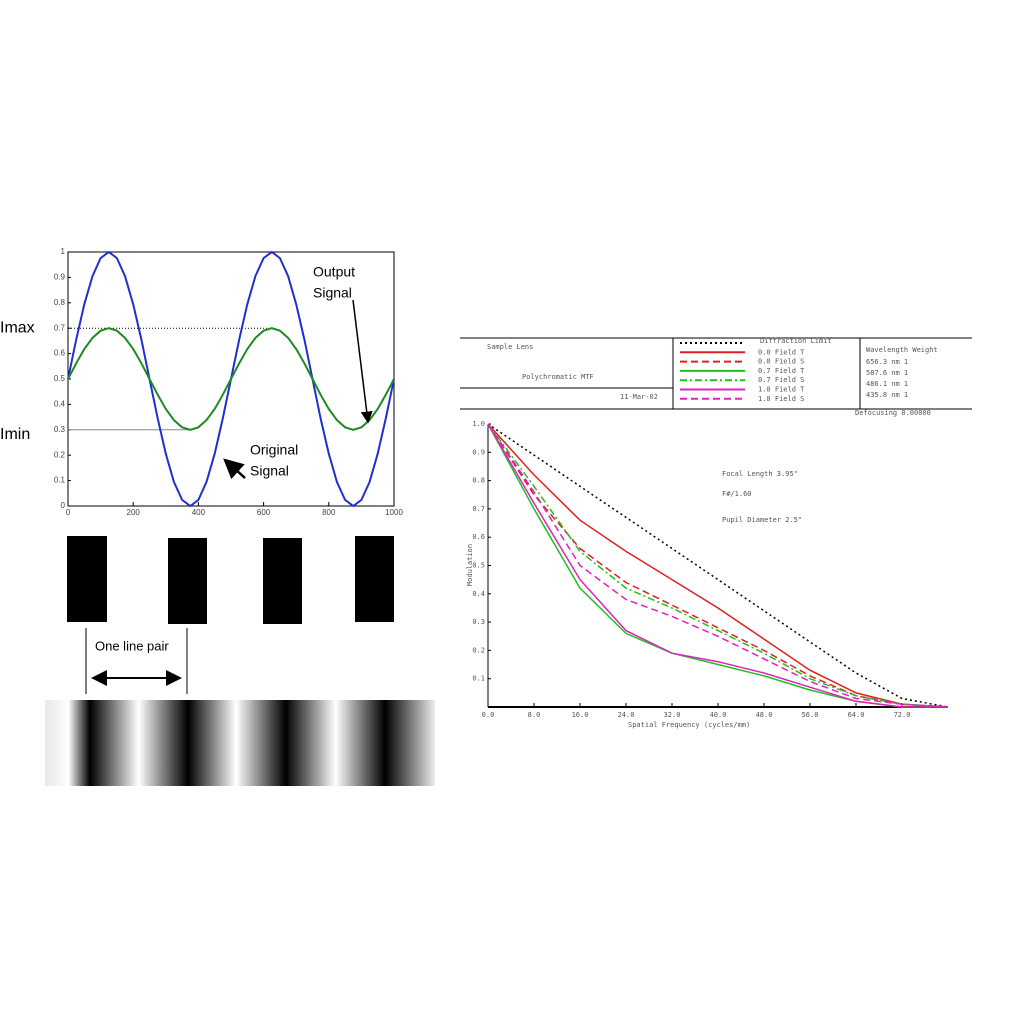  Describe the element at coordinates (902, 715) in the screenshot. I see `x-tick-label: 72.0` at that location.